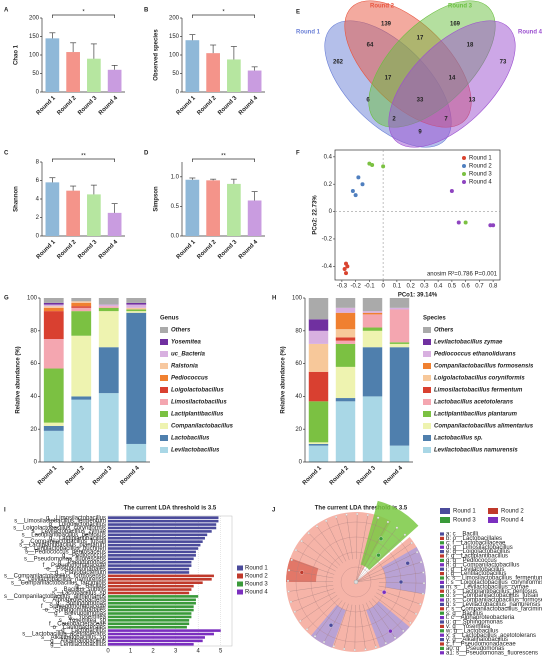 The height and width of the screenshot is (661, 542). Describe the element at coordinates (397, 287) in the screenshot. I see `x-tick-label: 0.1` at that location.